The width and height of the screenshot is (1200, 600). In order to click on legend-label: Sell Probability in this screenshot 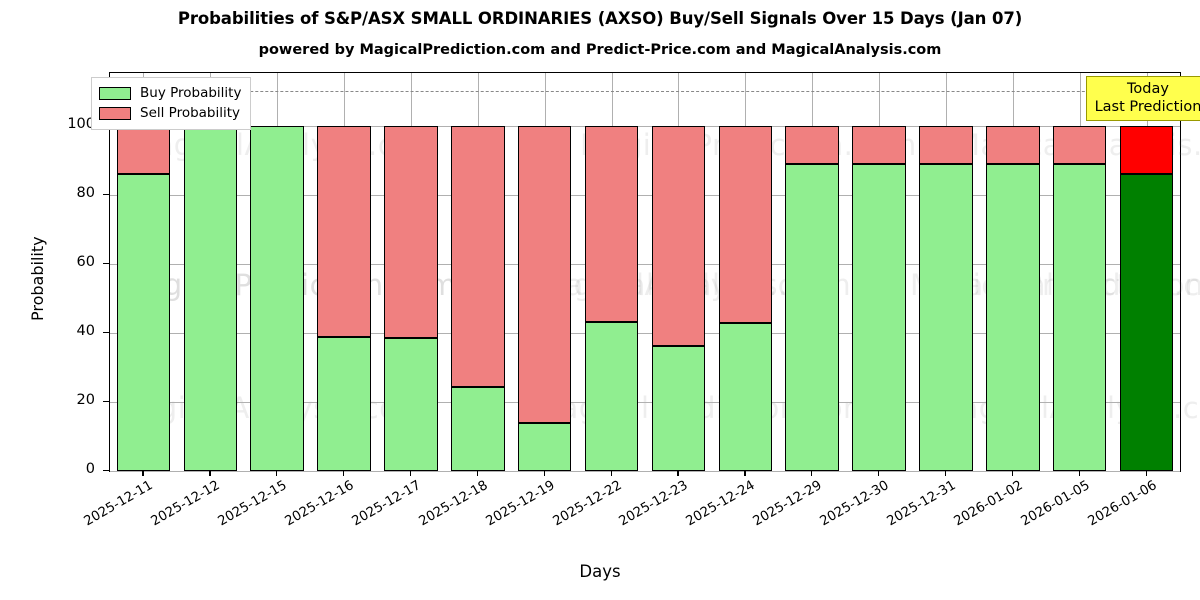, I will do `click(190, 113)`.